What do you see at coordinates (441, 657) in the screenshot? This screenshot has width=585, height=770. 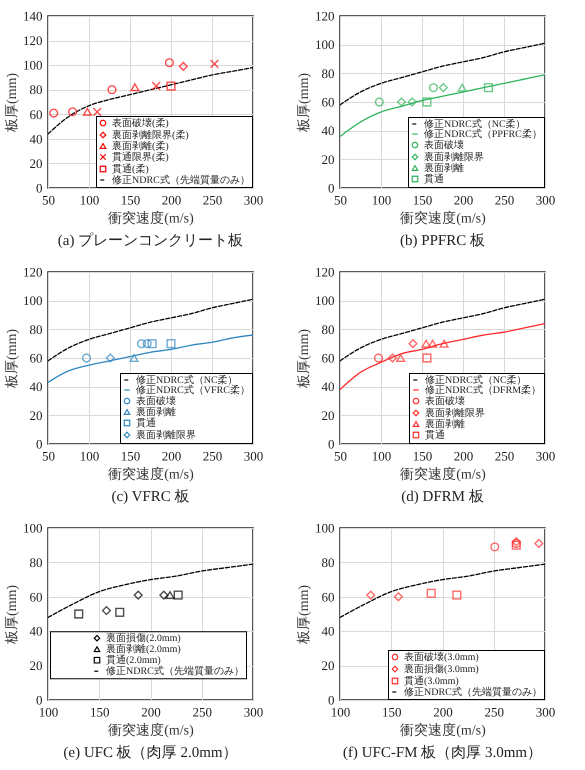 I see `legend-label: 表面破壊(3.0mm)` at bounding box center [441, 657].